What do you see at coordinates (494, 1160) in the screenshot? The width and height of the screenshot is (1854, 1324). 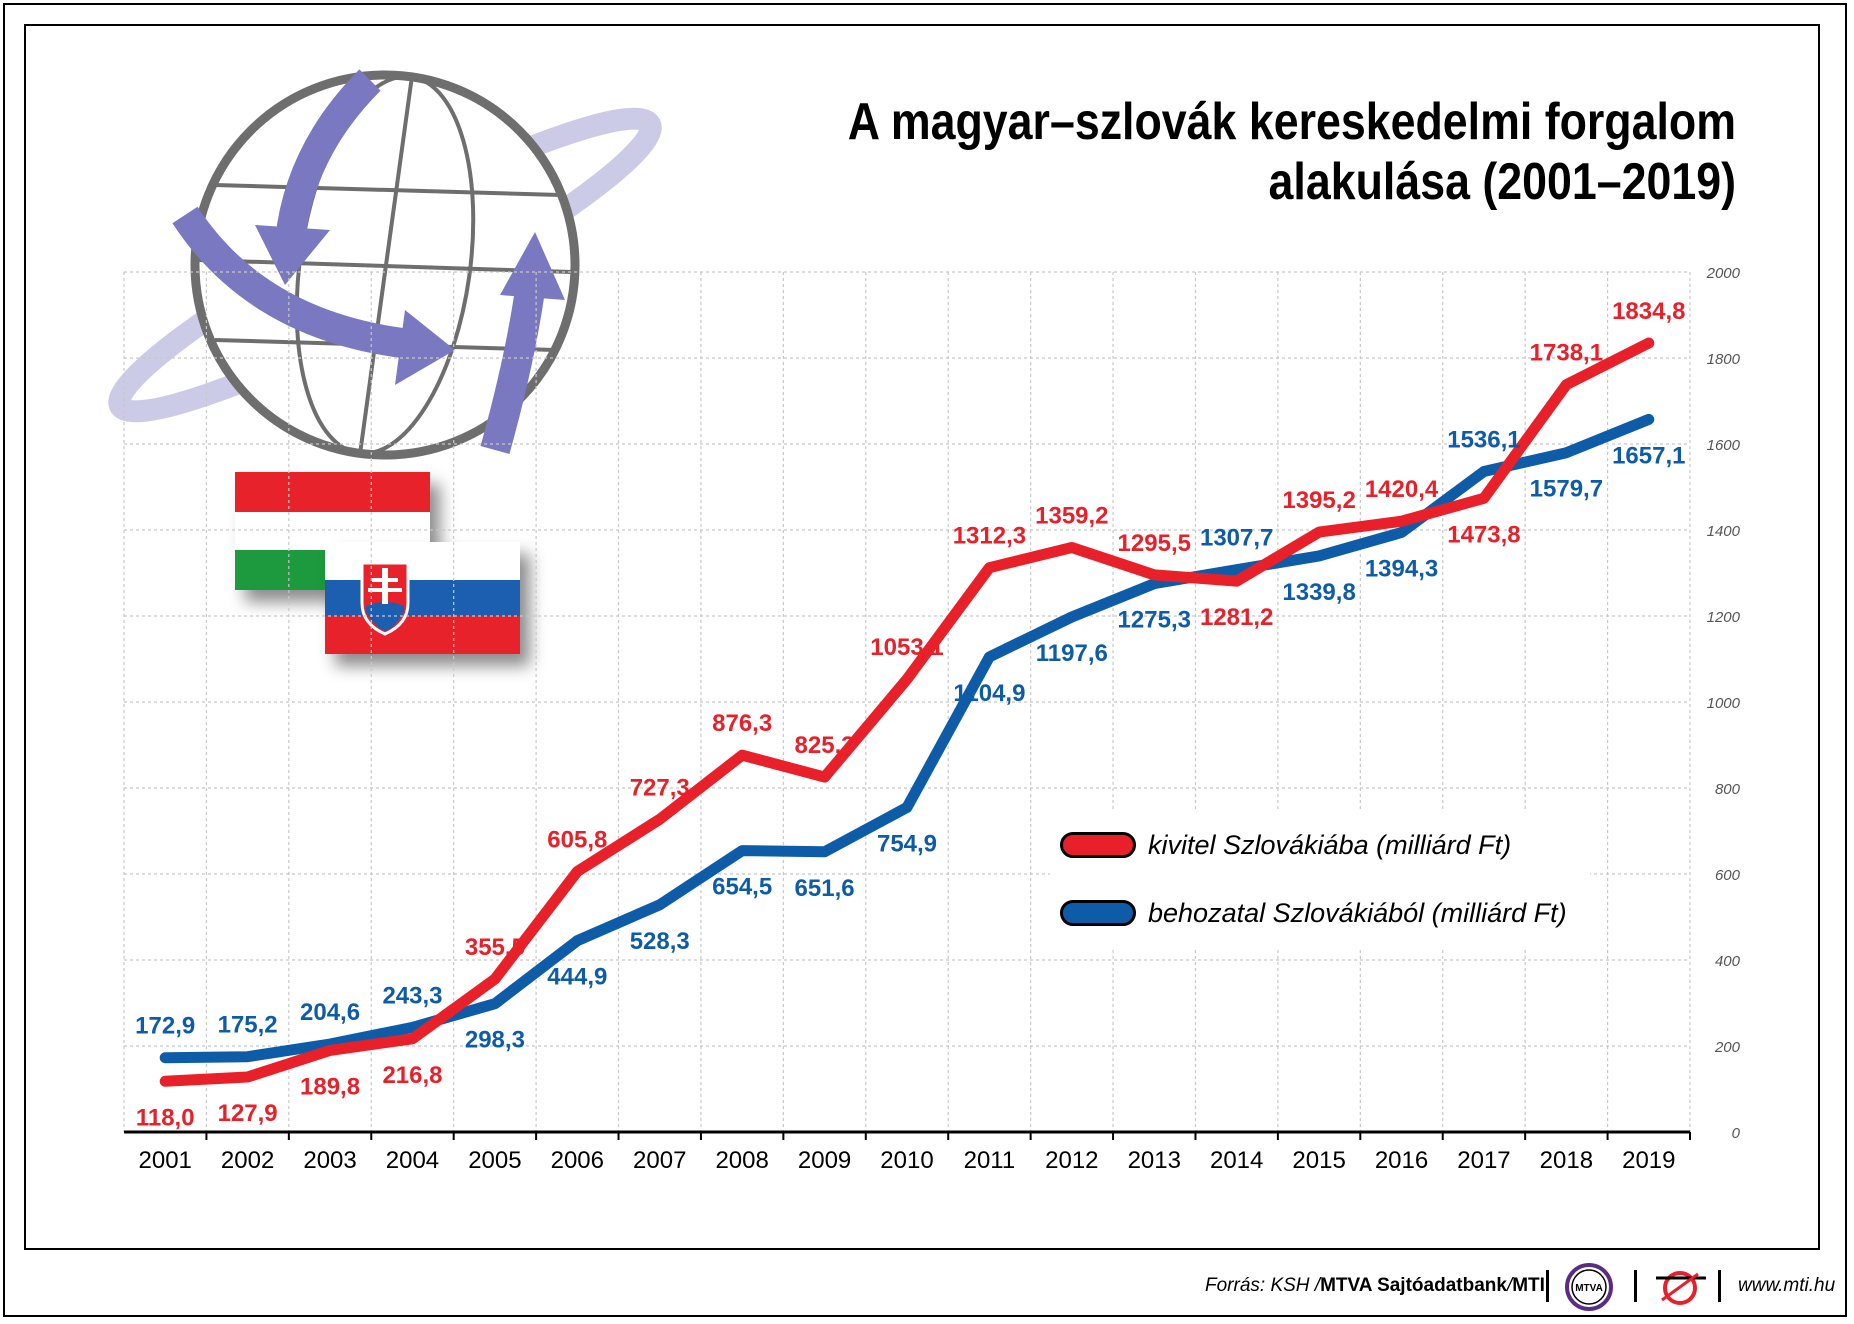 I see `x-tick-label-2005: 2005` at bounding box center [494, 1160].